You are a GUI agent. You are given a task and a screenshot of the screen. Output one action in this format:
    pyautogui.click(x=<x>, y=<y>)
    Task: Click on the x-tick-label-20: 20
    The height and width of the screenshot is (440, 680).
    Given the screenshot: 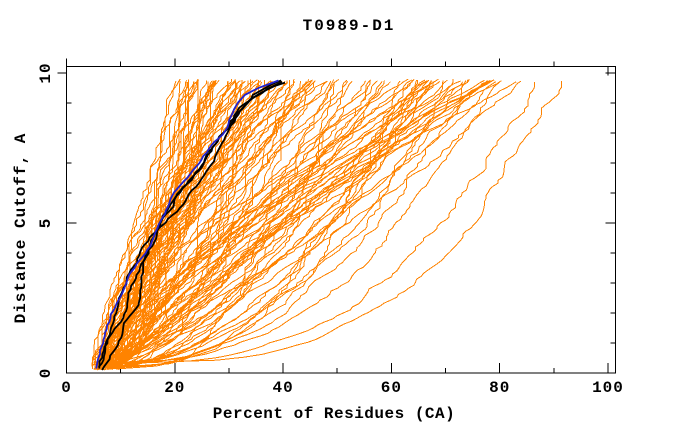 What is the action you would take?
    pyautogui.click(x=175, y=388)
    